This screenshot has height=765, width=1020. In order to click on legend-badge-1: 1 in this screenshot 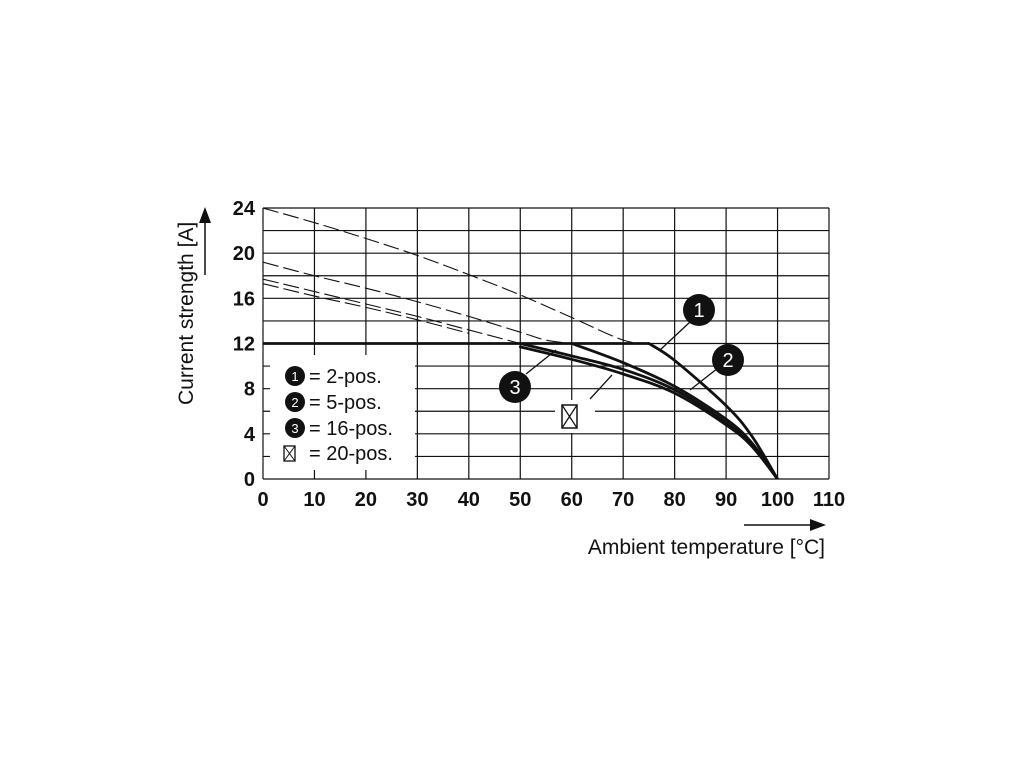, I will do `click(294, 376)`.